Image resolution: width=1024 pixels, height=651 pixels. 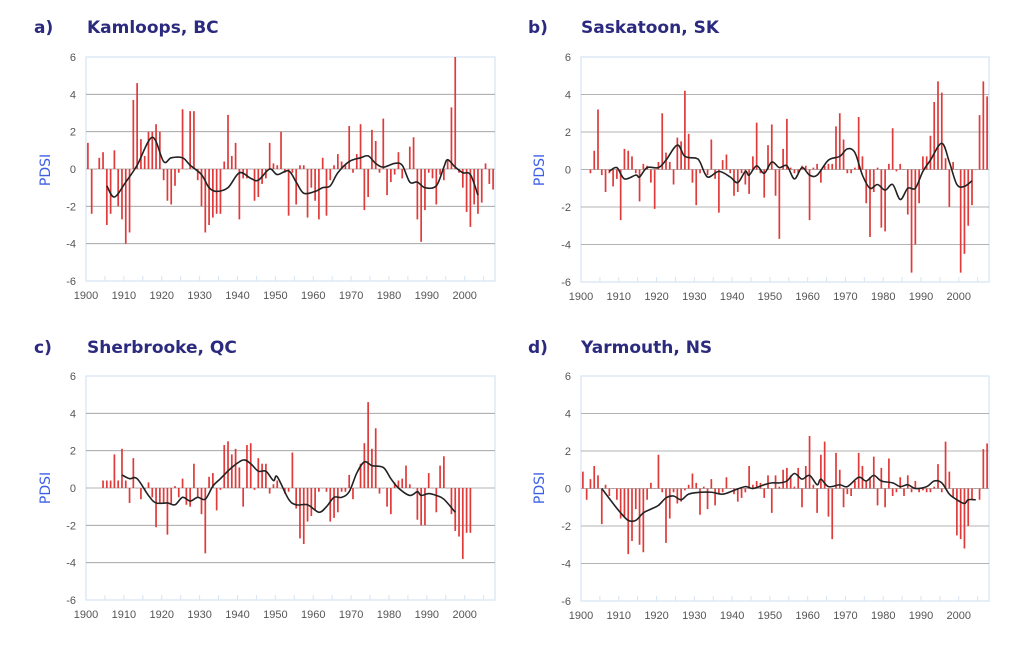 What do you see at coordinates (858, 470) in the screenshot?
I see `bar-1973` at bounding box center [858, 470].